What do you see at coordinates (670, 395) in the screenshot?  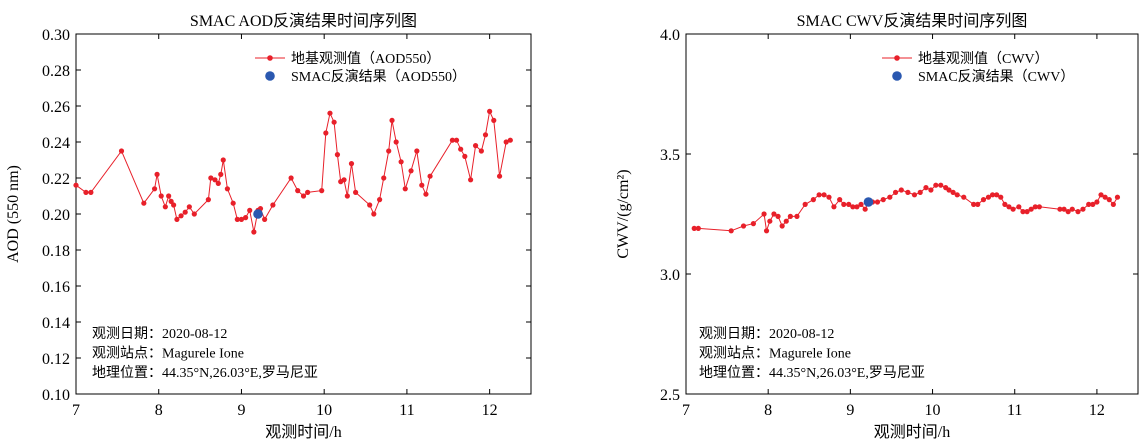 I see `y-tick-label: 2.5` at bounding box center [670, 395].